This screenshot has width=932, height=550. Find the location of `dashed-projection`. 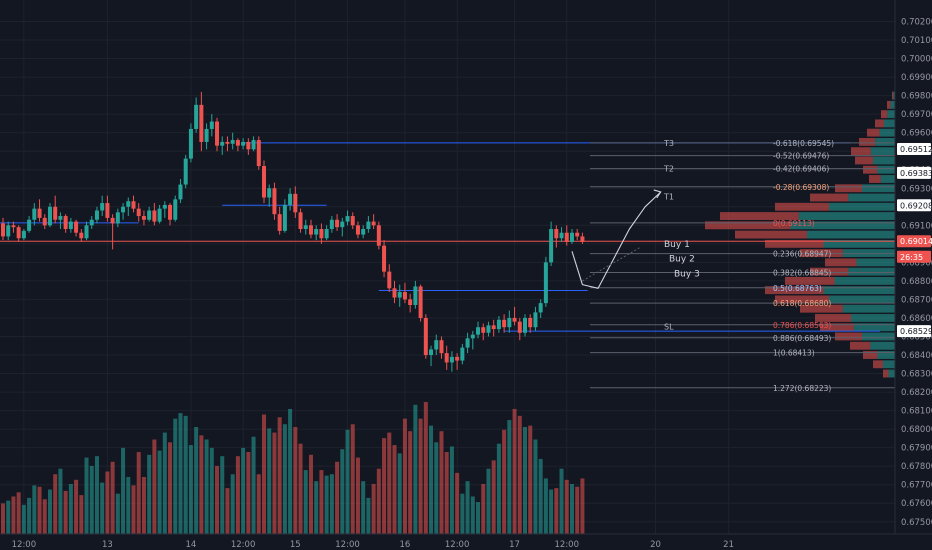

dashed-projection is located at coordinates (611, 264).